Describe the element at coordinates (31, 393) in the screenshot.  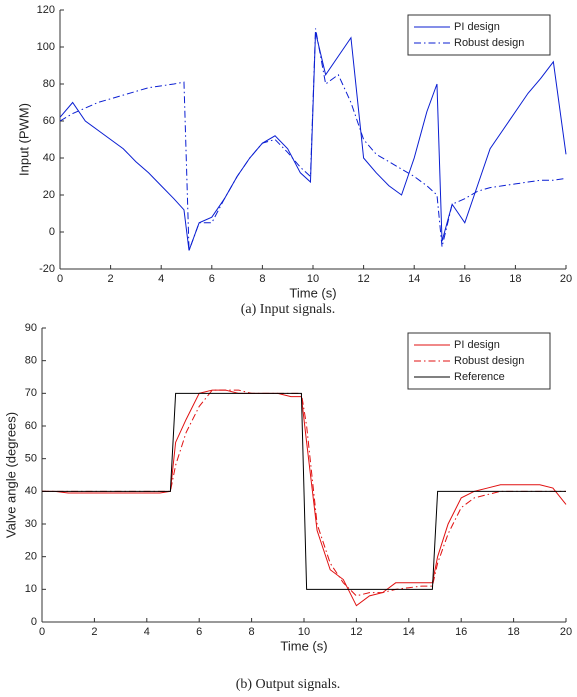
I see `y-tick-label: 70` at that location.